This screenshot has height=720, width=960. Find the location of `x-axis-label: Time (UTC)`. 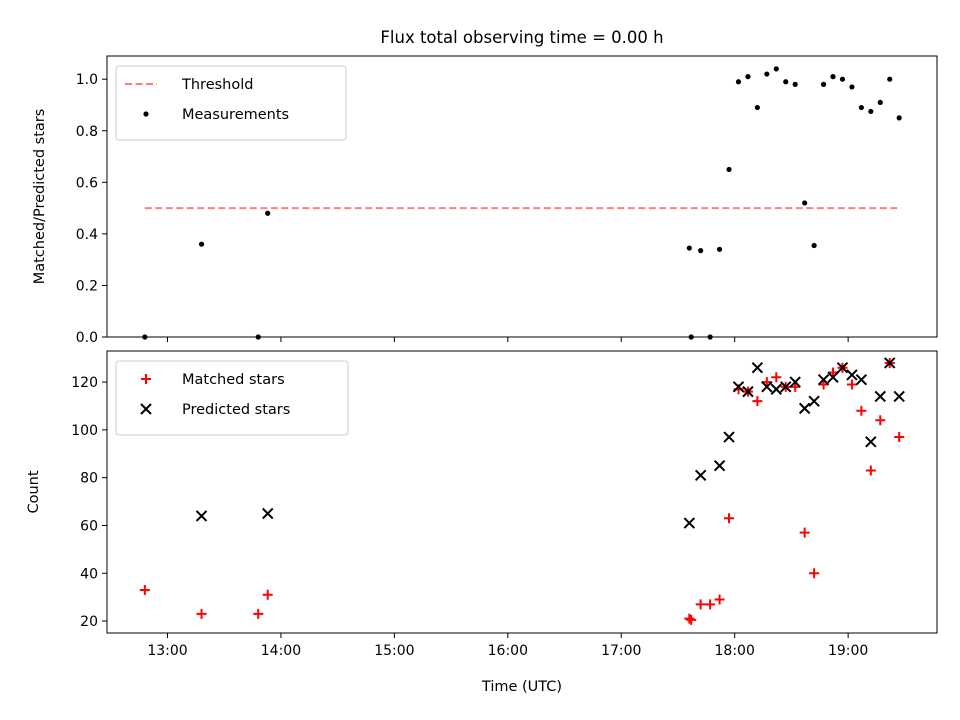

x-axis-label: Time (UTC) is located at coordinates (521, 687).